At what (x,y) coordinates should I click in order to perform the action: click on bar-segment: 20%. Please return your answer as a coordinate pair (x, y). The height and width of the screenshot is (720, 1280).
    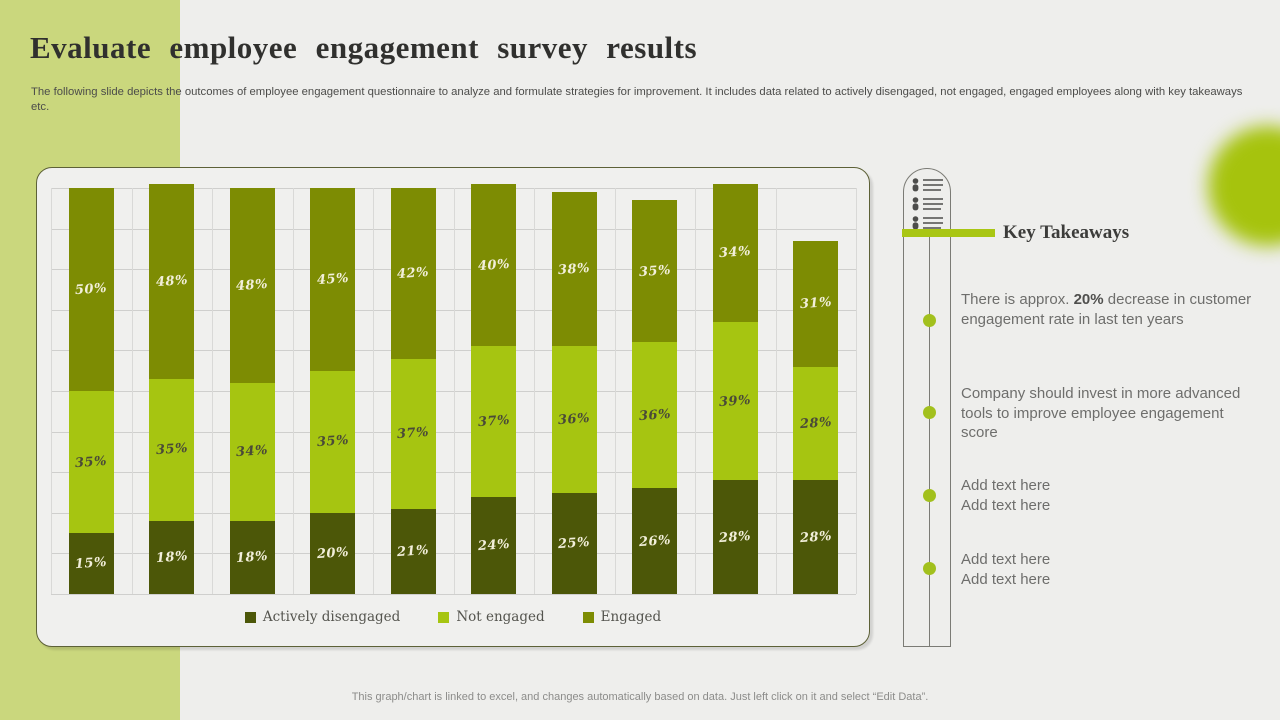
    Looking at the image, I should click on (333, 553).